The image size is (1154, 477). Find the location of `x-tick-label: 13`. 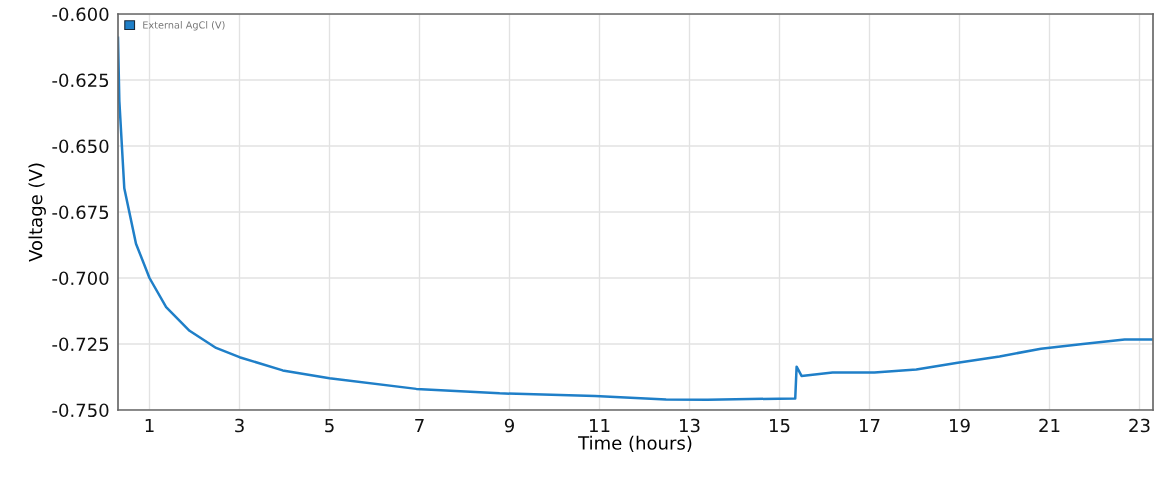

x-tick-label: 13 is located at coordinates (690, 425).